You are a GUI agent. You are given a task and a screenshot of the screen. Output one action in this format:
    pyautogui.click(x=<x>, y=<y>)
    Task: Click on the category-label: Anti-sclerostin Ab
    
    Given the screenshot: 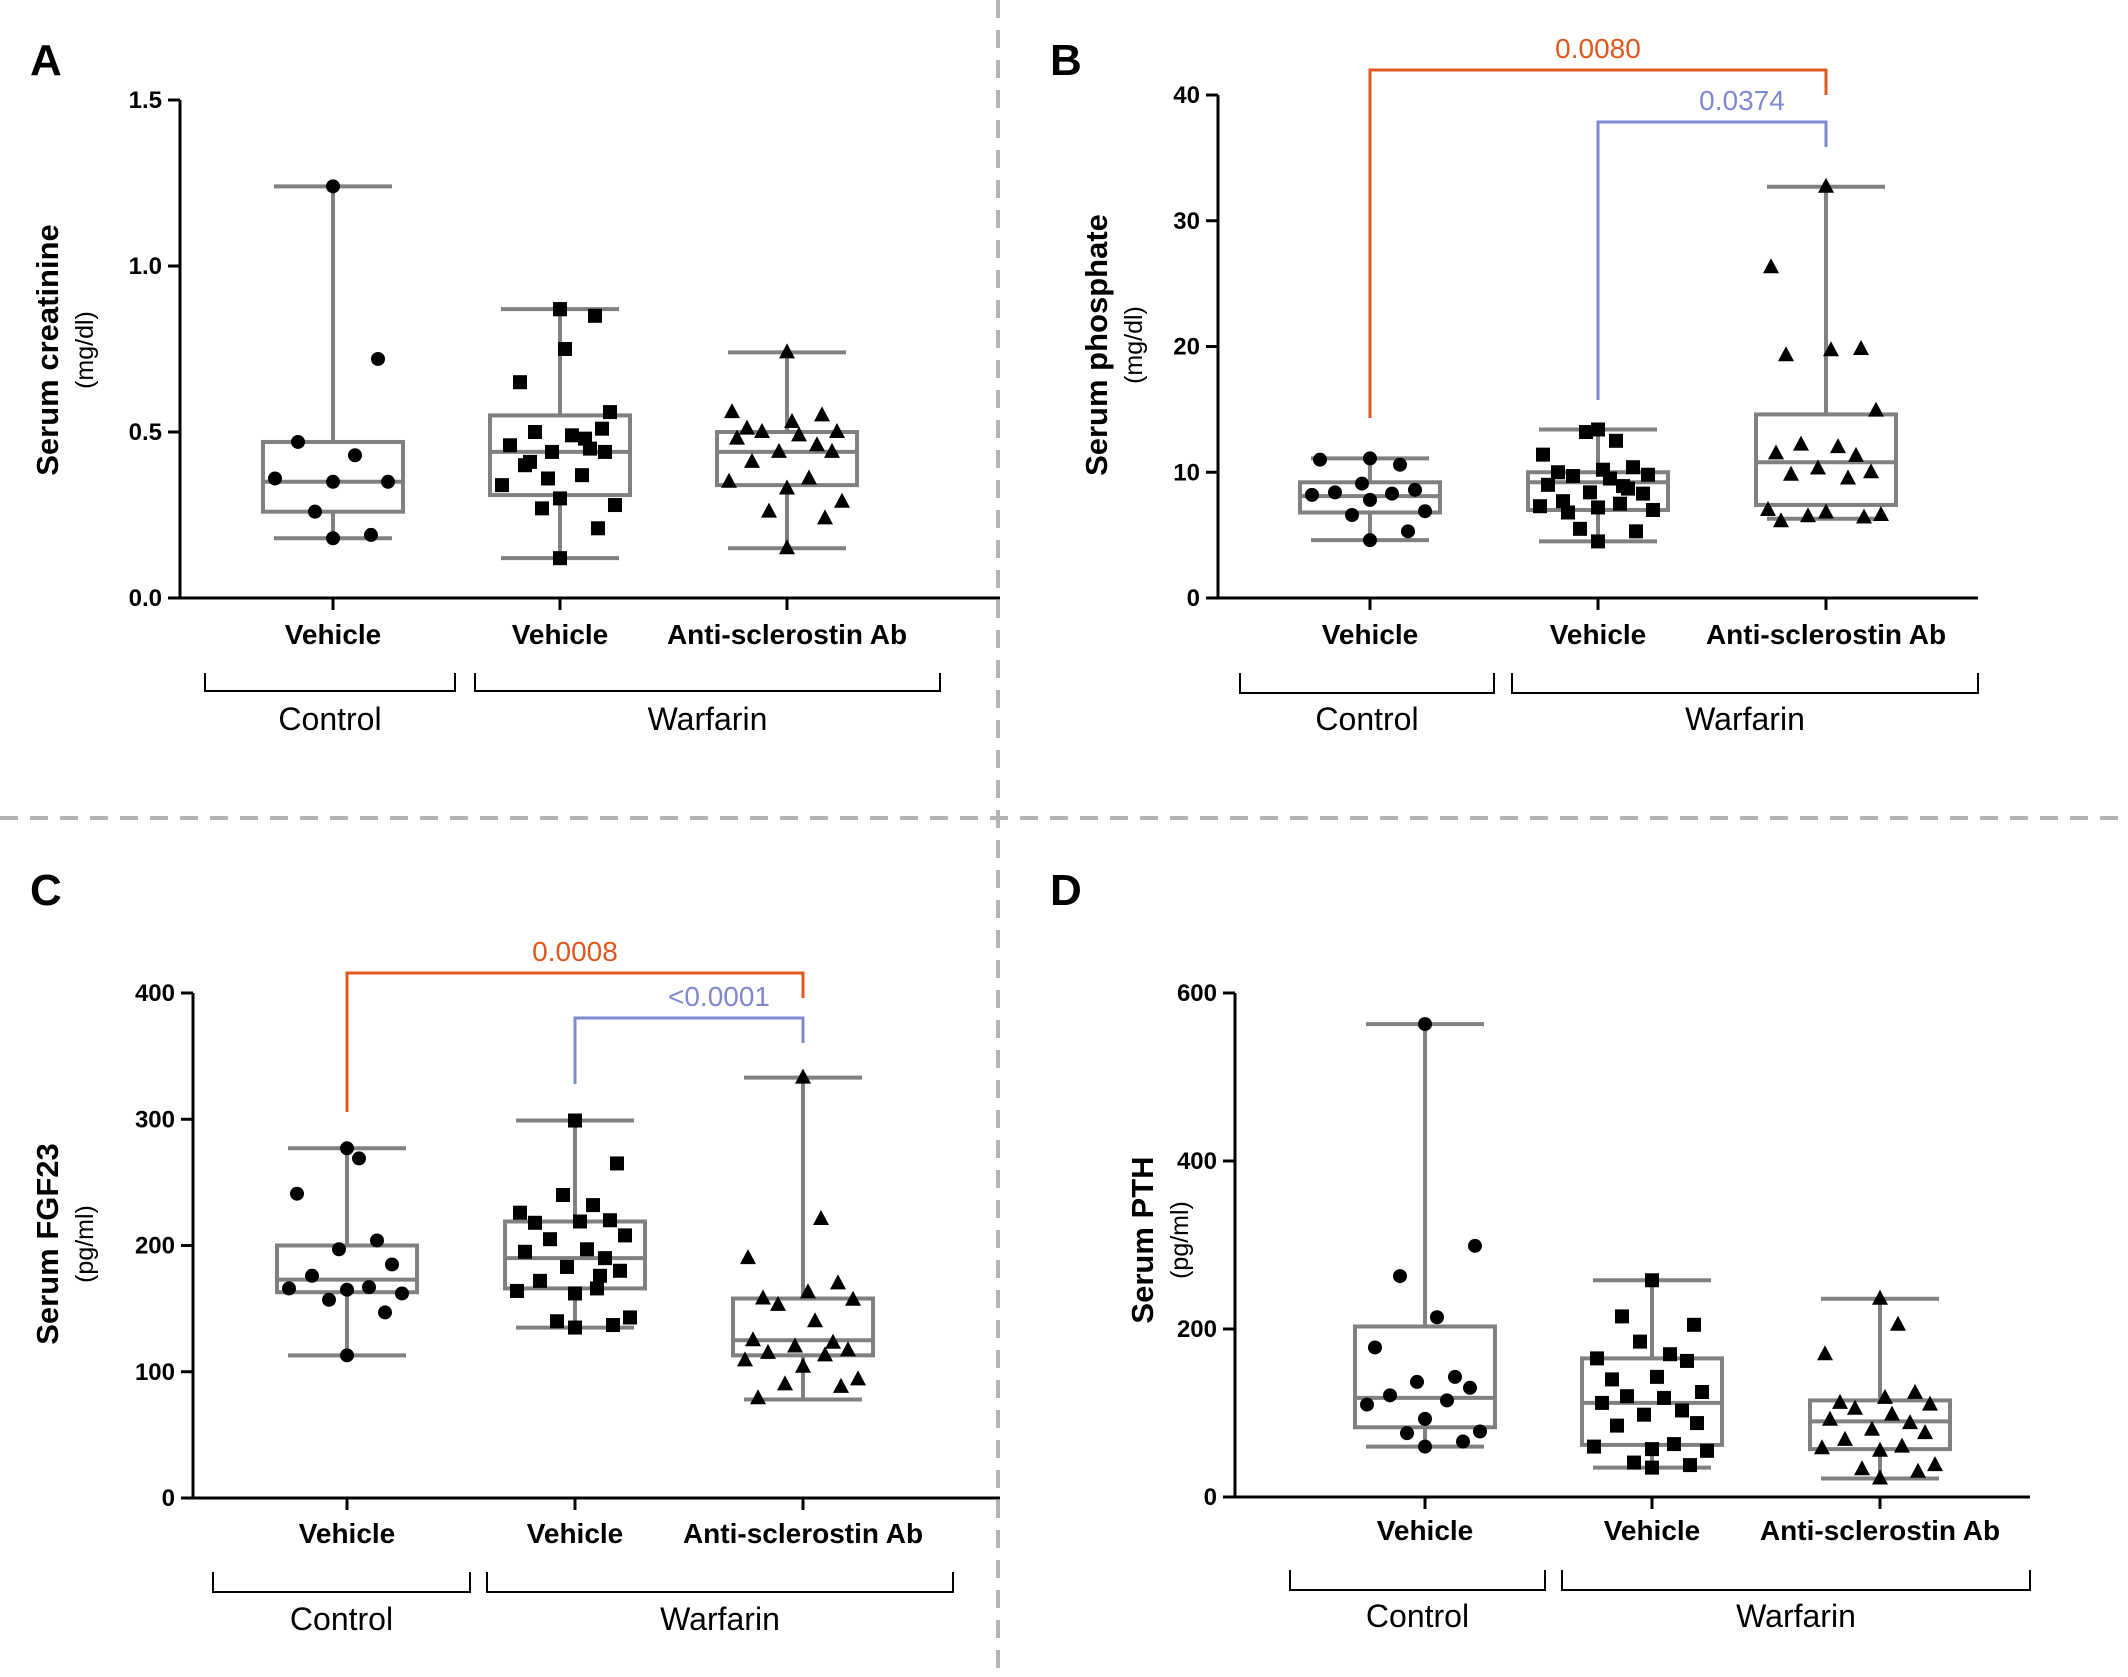 What is the action you would take?
    pyautogui.click(x=803, y=1533)
    